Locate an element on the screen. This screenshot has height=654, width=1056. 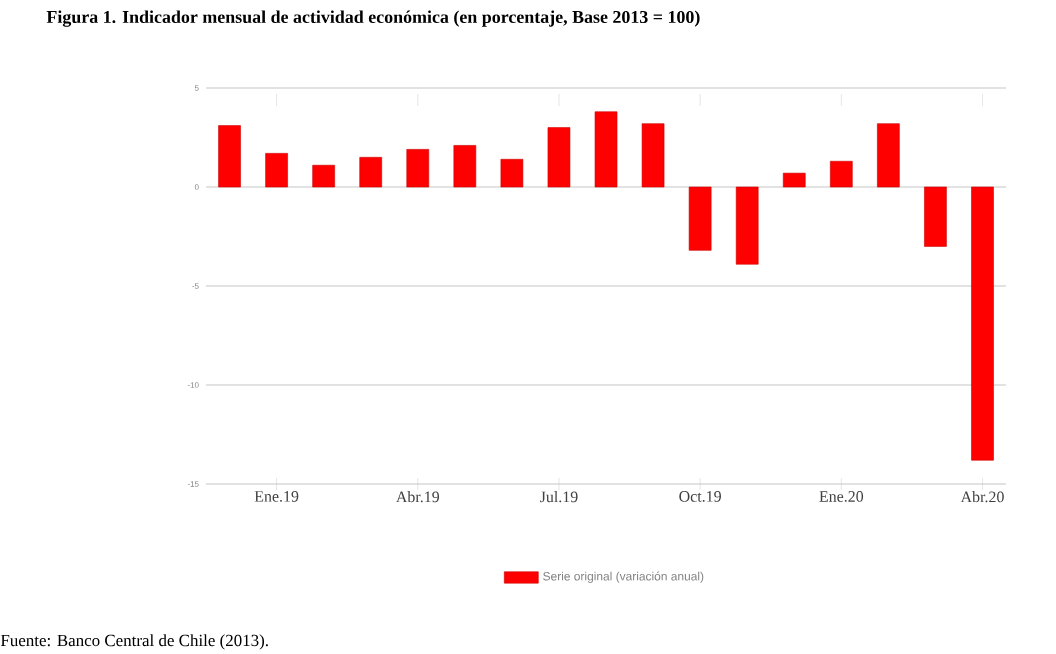
chart-title: Figura 1. Indicador mensual de actividad económica (en porcentaje, Base 2013 = 100) is located at coordinates (373, 18).